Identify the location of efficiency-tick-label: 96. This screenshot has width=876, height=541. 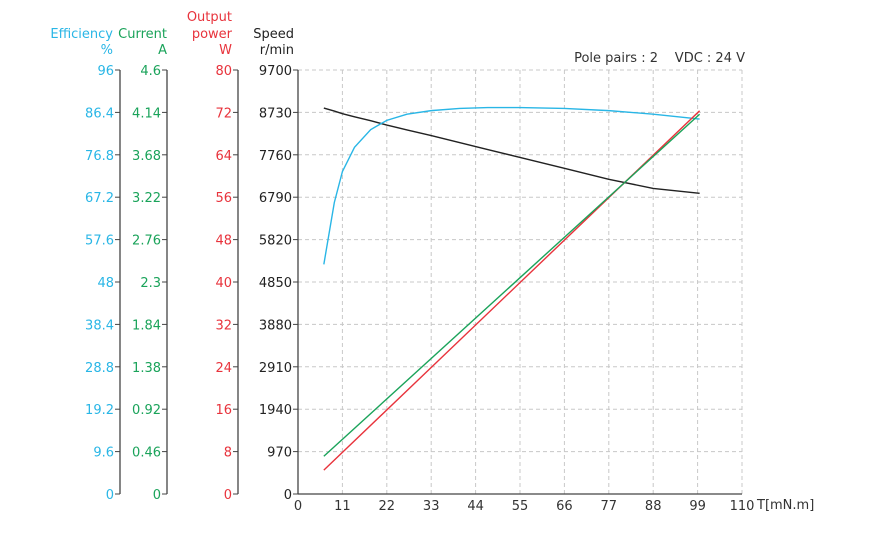
(105, 71).